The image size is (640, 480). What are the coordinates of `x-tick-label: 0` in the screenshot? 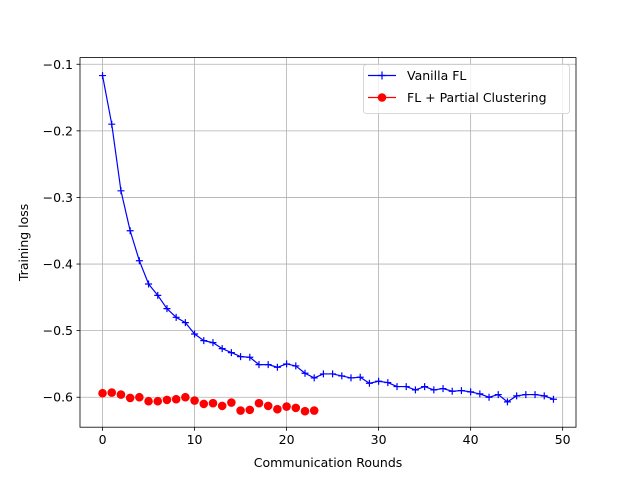 It's located at (103, 439).